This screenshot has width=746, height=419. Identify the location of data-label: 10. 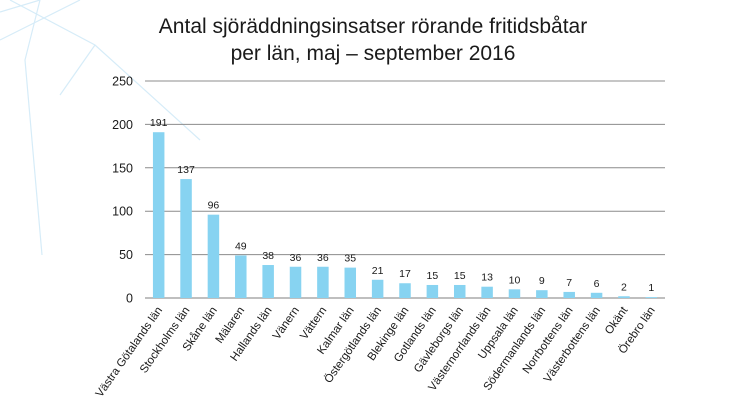
(515, 280).